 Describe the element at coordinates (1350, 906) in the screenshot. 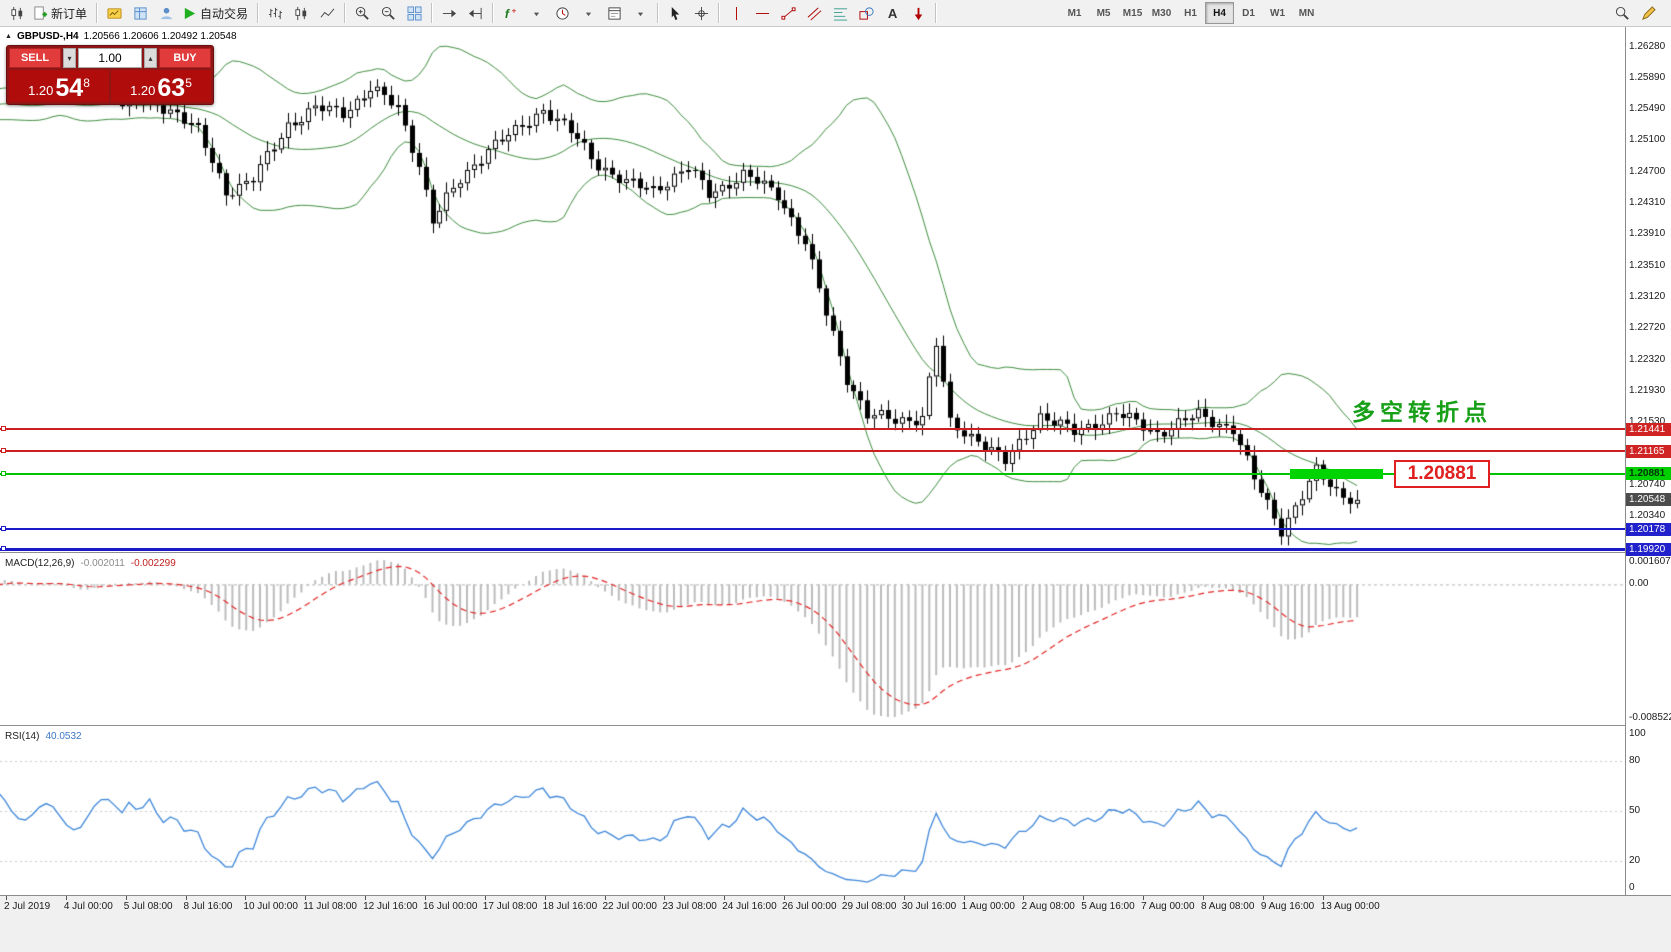

I see `time-label: 13 Aug 00:00` at that location.